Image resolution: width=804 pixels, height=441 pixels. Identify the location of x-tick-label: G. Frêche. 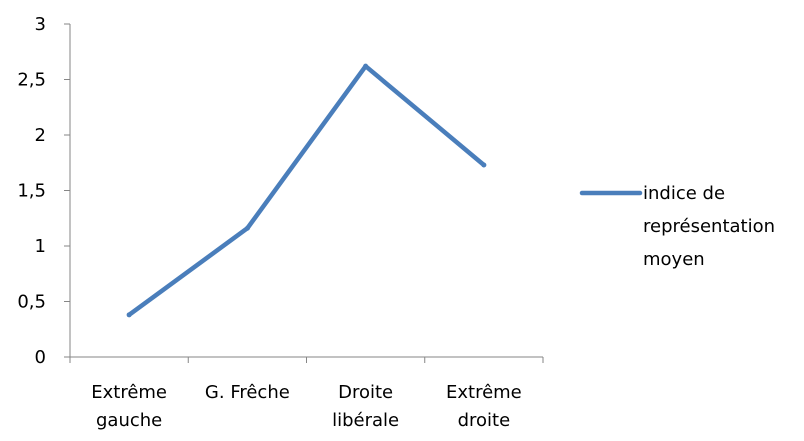
(247, 392).